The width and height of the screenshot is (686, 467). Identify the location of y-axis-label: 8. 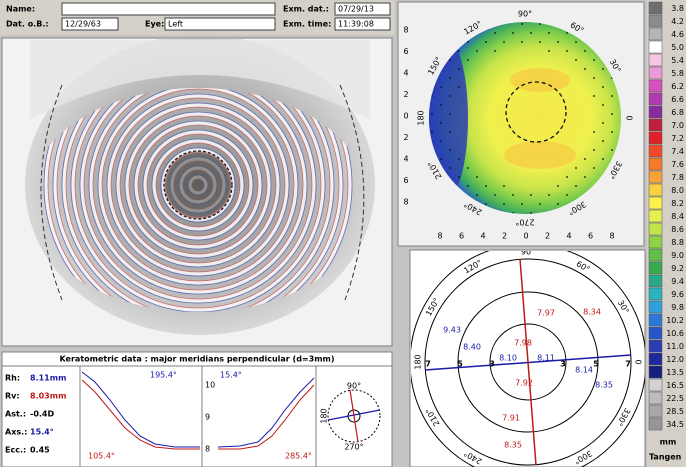
(405, 30).